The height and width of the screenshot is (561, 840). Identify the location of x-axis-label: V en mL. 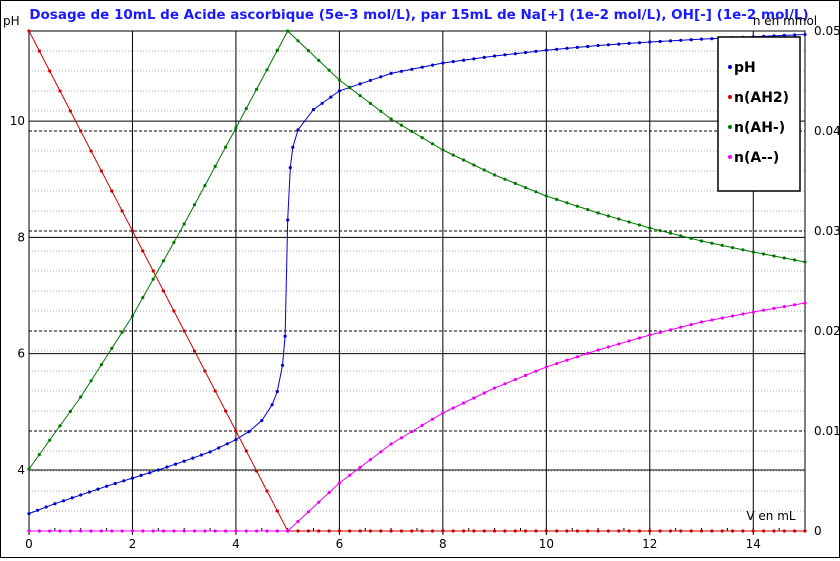
(771, 516).